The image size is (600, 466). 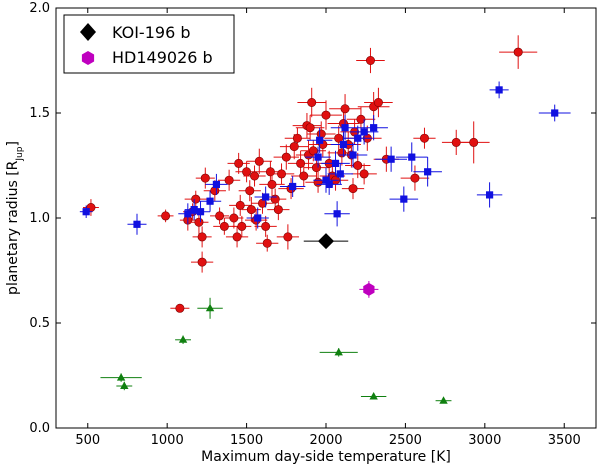 What do you see at coordinates (39, 428) in the screenshot?
I see `y-tick-label: 0.0` at bounding box center [39, 428].